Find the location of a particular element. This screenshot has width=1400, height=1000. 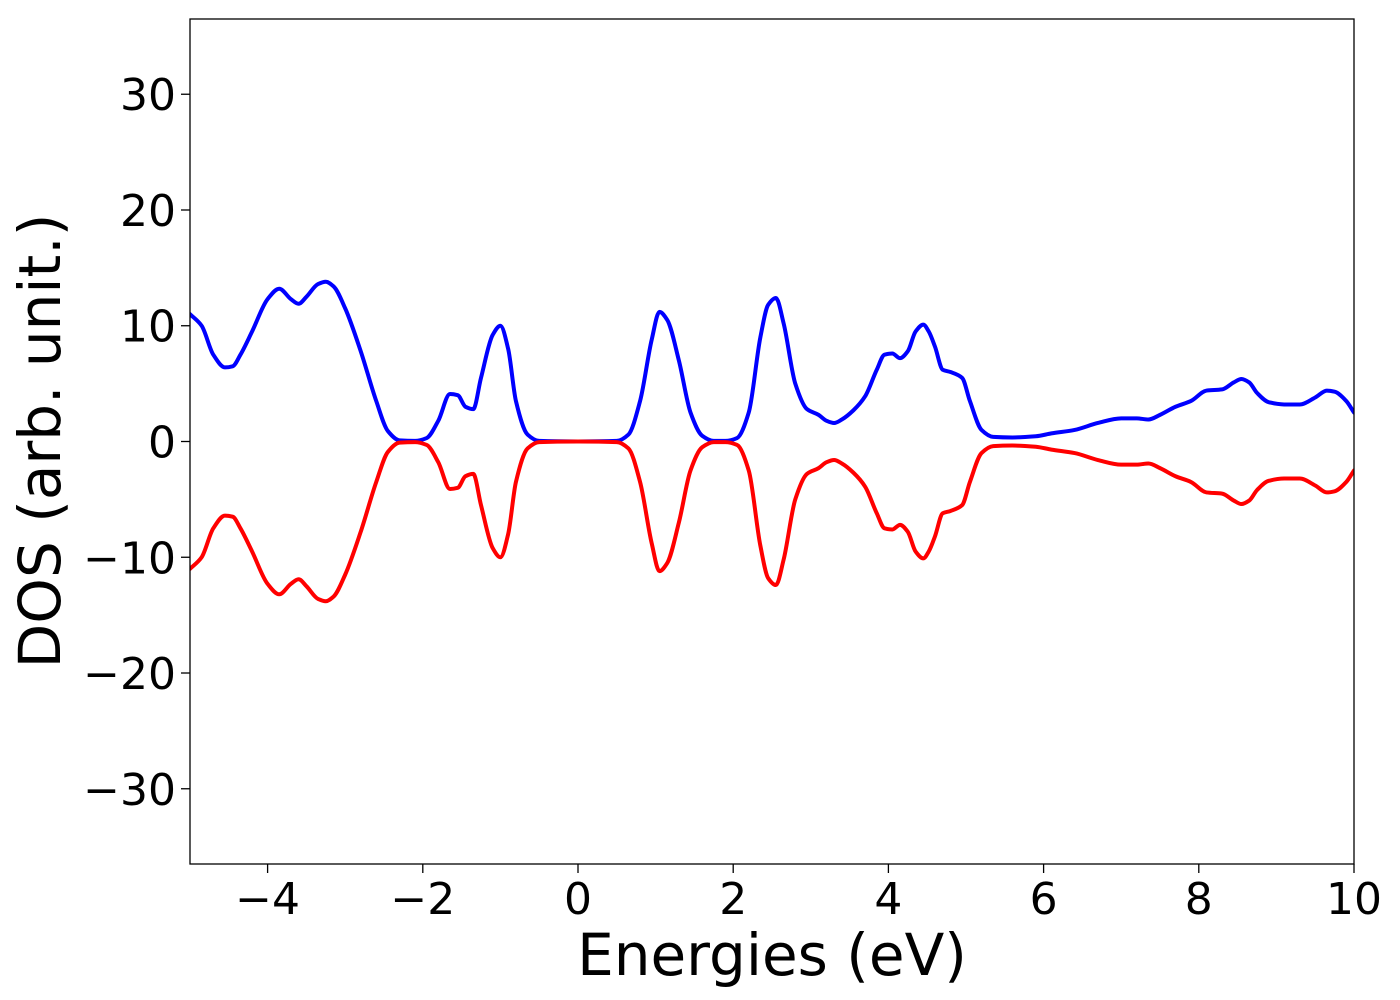

y-axis-title: DOS (arb. unit.) is located at coordinates (40, 441).